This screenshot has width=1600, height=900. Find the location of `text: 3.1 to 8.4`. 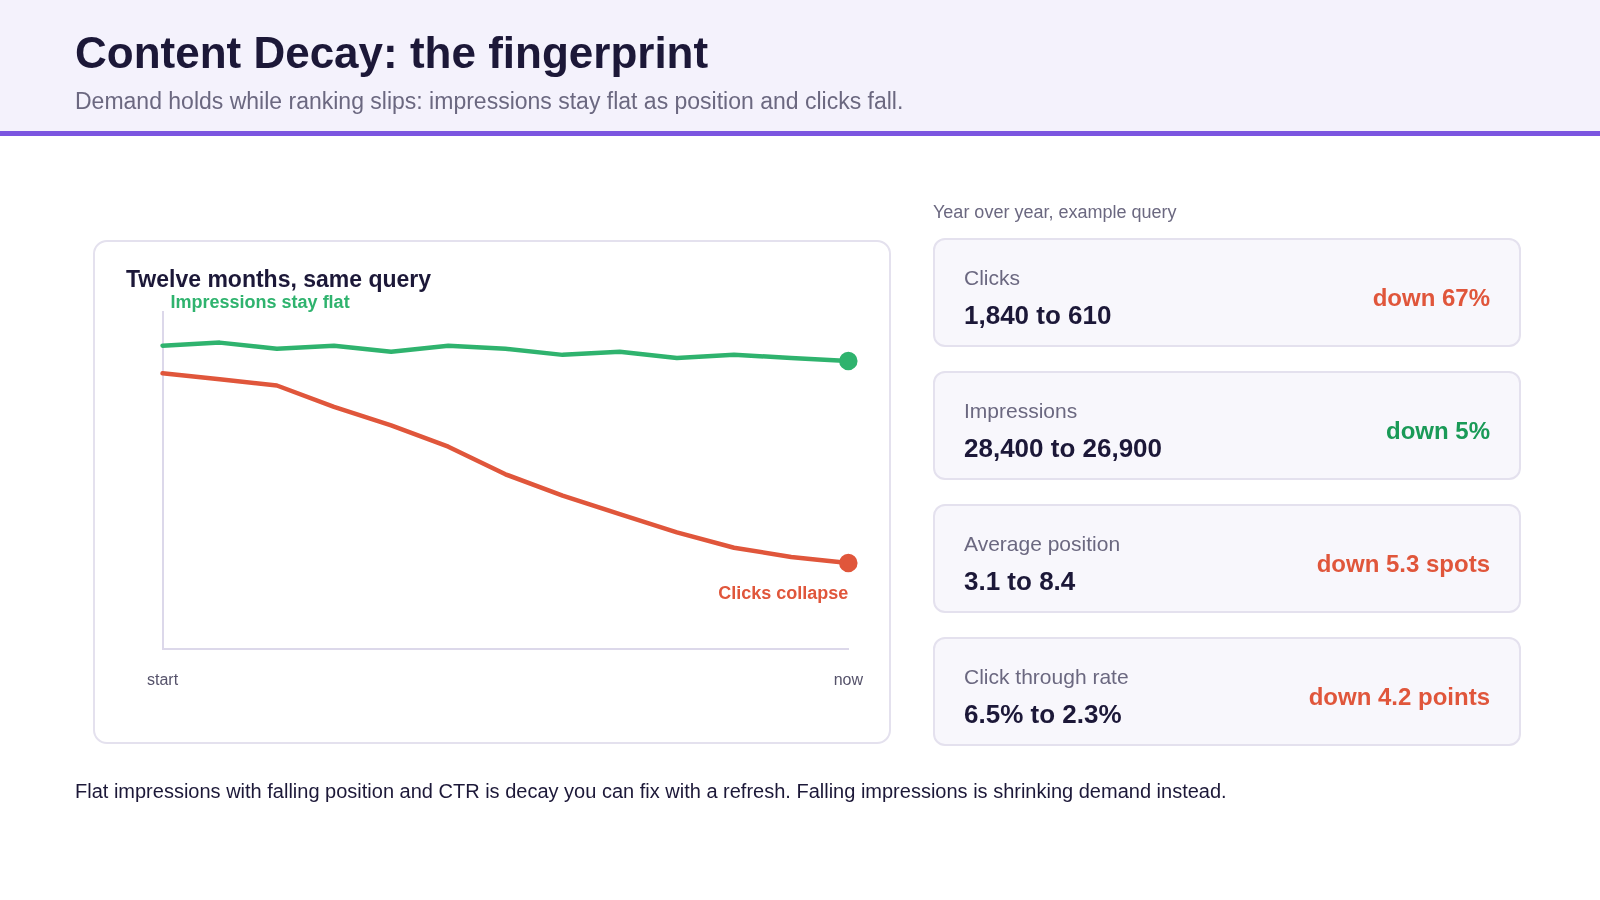

text: 3.1 to 8.4 is located at coordinates (1020, 581).